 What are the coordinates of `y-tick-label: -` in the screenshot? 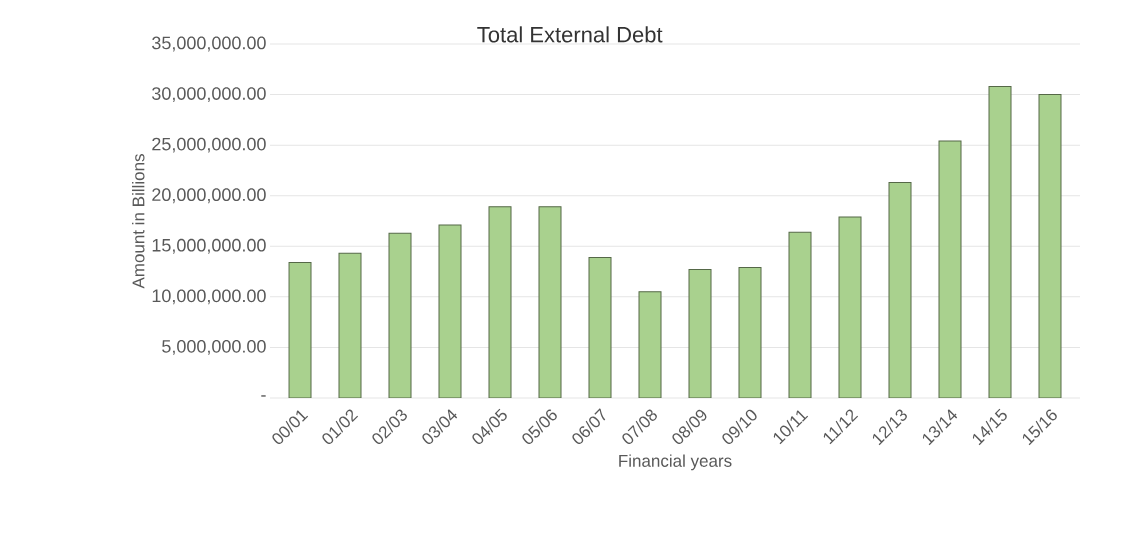 It's located at (263, 396).